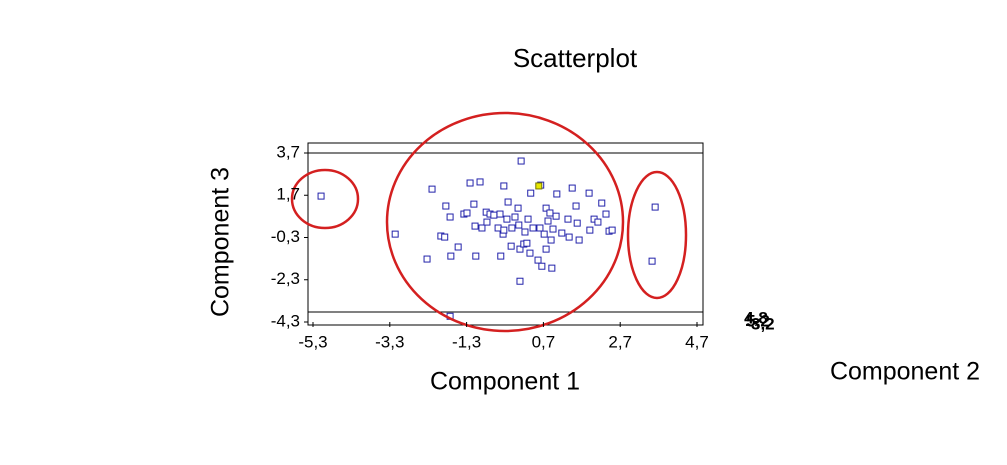  Describe the element at coordinates (620, 341) in the screenshot. I see `x-tick-label: 2,7` at that location.